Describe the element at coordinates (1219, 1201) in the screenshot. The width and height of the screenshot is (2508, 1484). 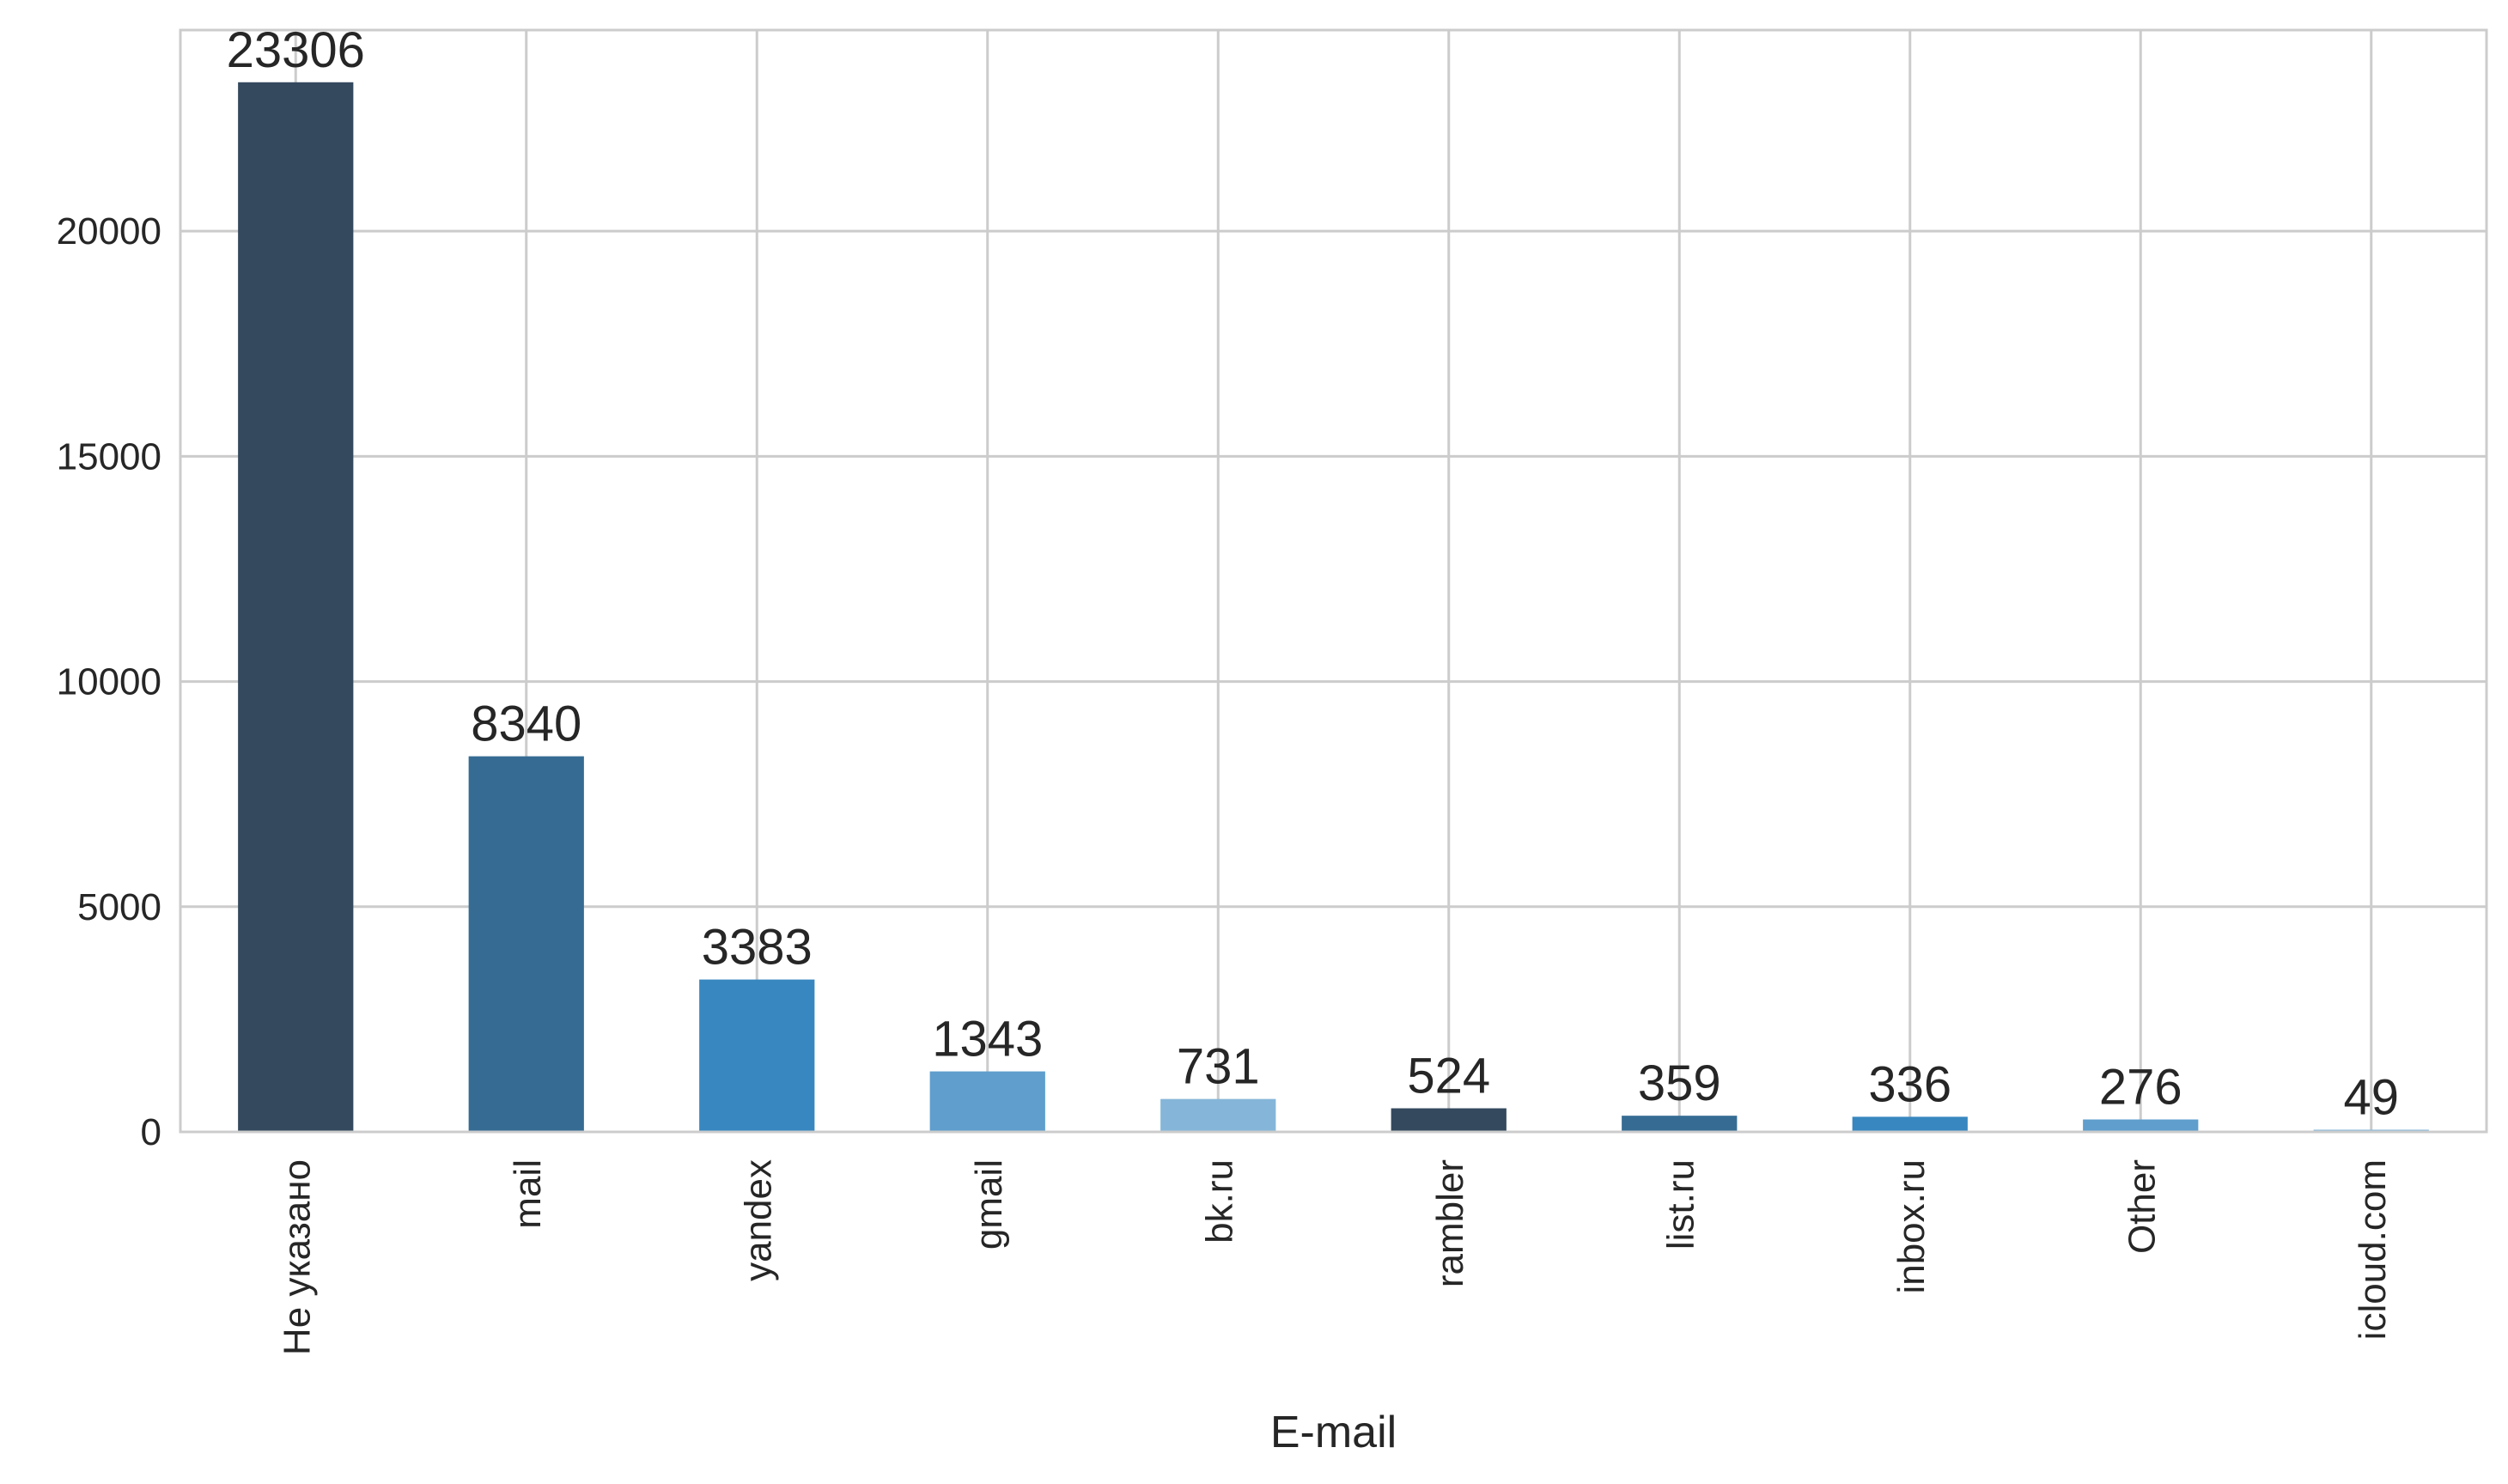
I see `x-tick-label: bk.ru` at that location.